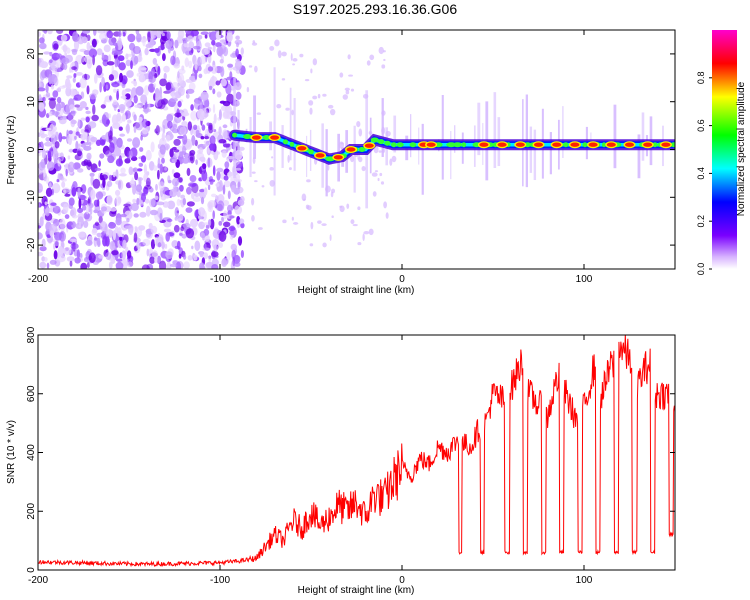 The height and width of the screenshot is (600, 750). What do you see at coordinates (584, 279) in the screenshot?
I see `spectrogram-xtick-label: 100` at bounding box center [584, 279].